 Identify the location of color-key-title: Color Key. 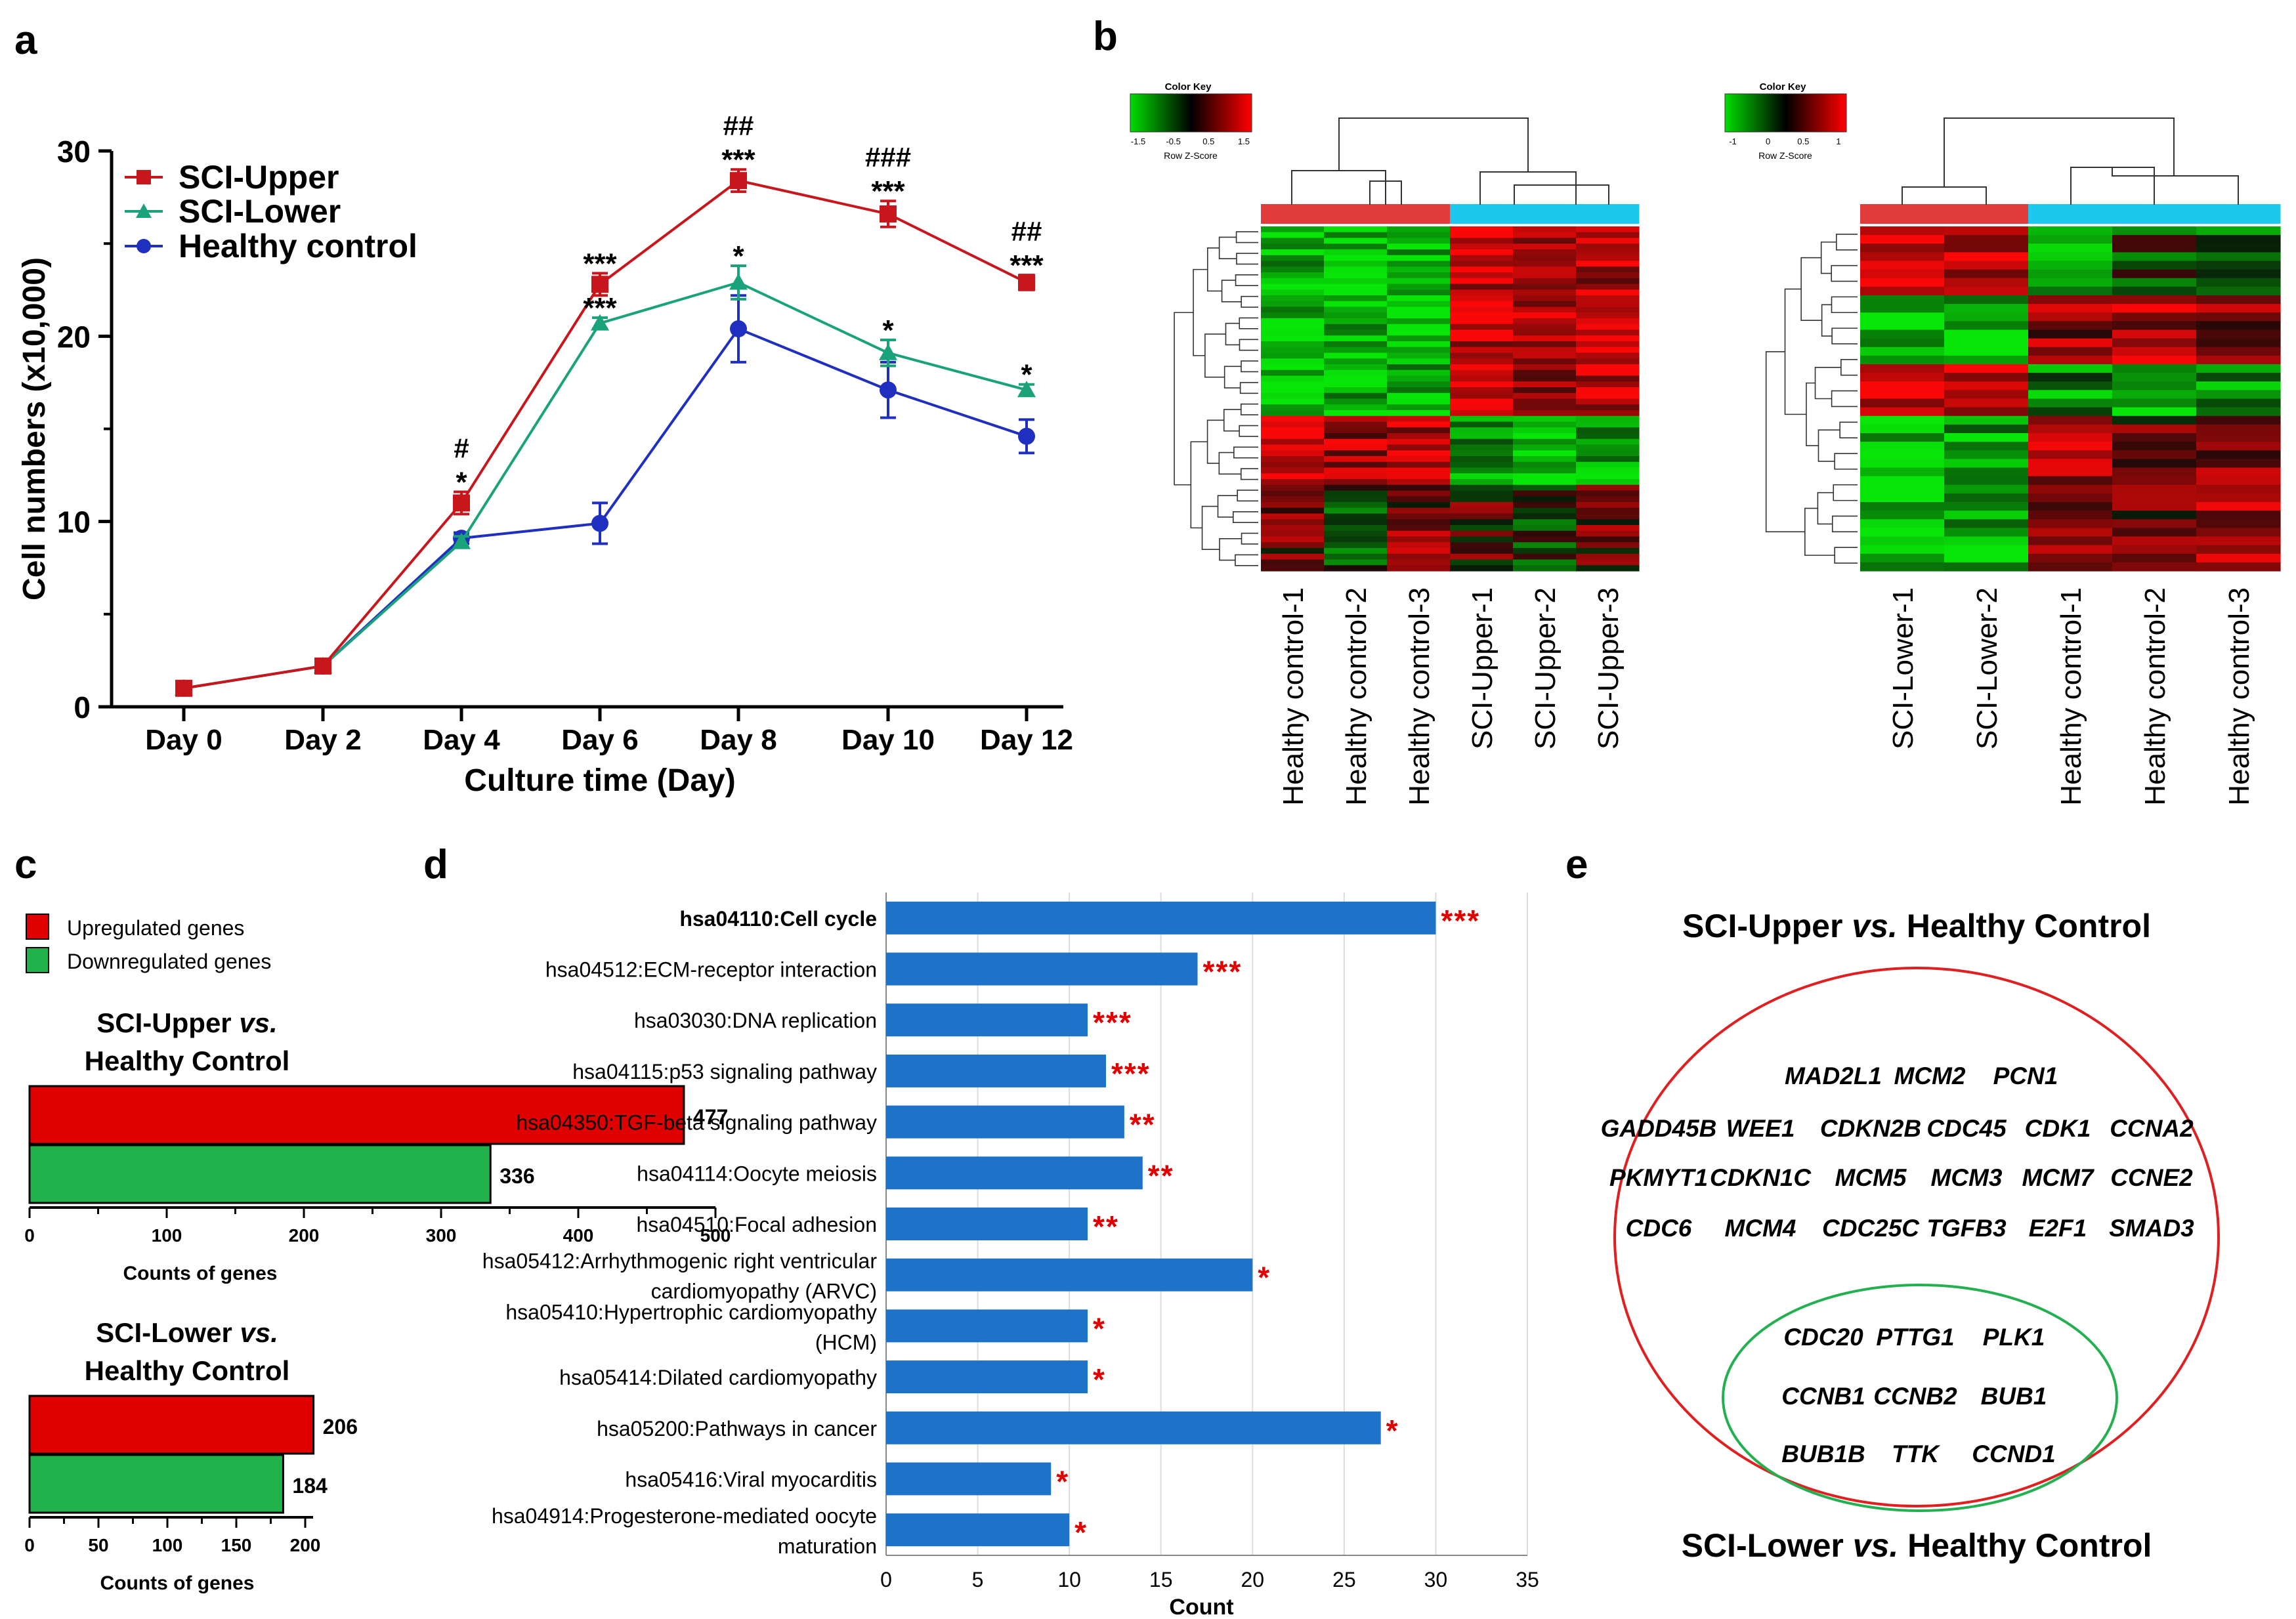
(1188, 87).